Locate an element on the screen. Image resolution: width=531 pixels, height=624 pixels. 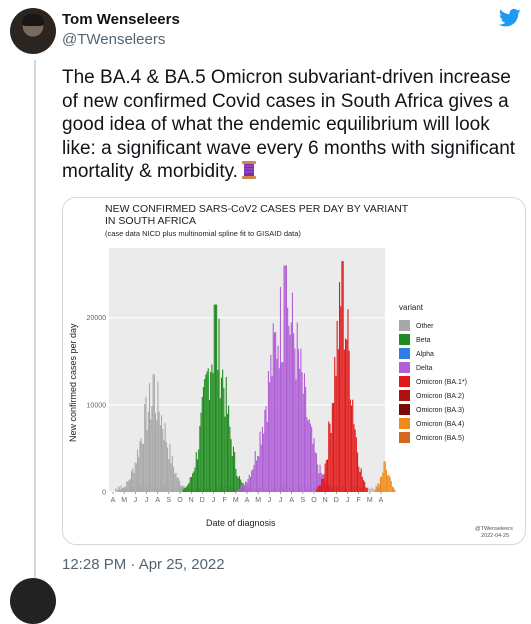
author-handle: @TWenseleers is located at coordinates (114, 39).